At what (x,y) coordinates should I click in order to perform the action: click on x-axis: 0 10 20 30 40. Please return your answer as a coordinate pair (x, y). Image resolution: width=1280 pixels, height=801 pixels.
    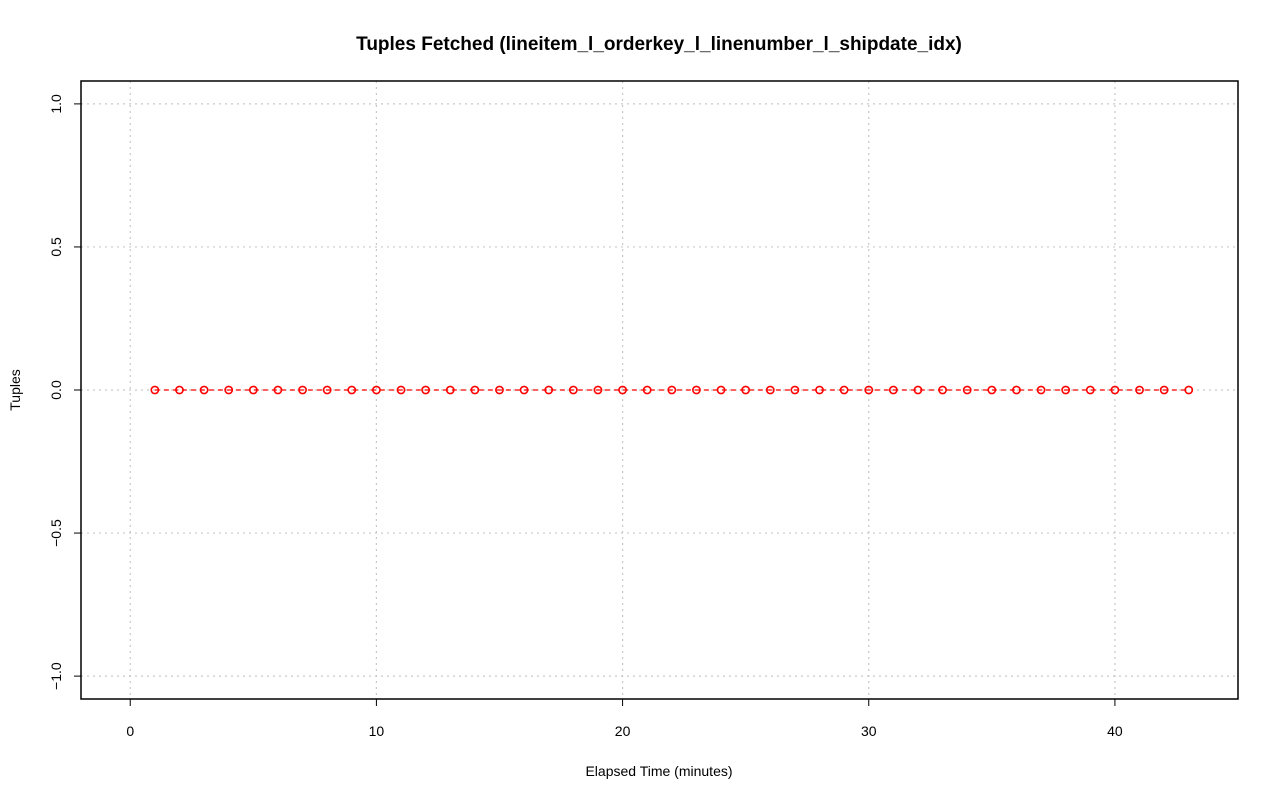
    Looking at the image, I should click on (624, 719).